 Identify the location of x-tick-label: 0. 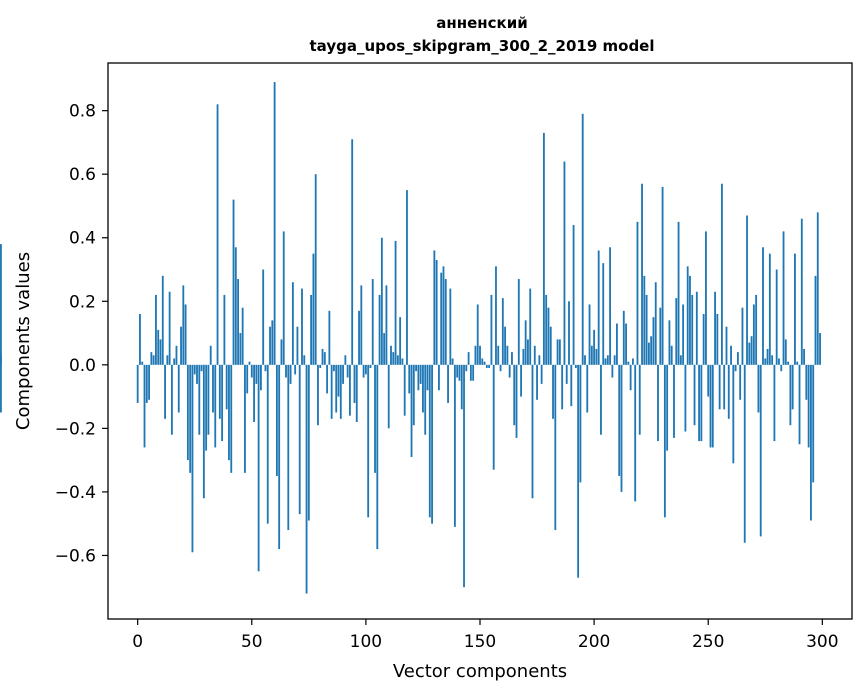
(137, 642).